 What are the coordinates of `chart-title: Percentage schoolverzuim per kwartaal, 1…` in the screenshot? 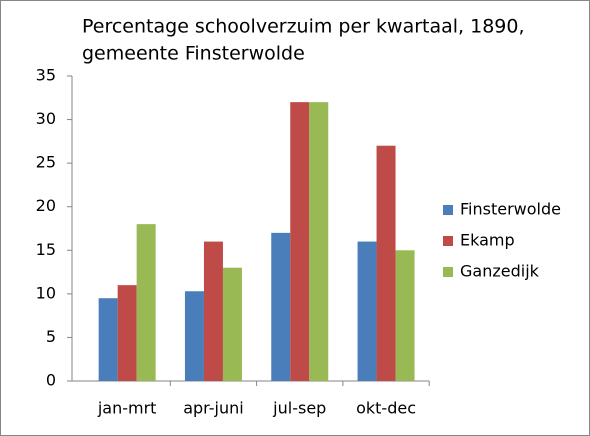 It's located at (303, 27).